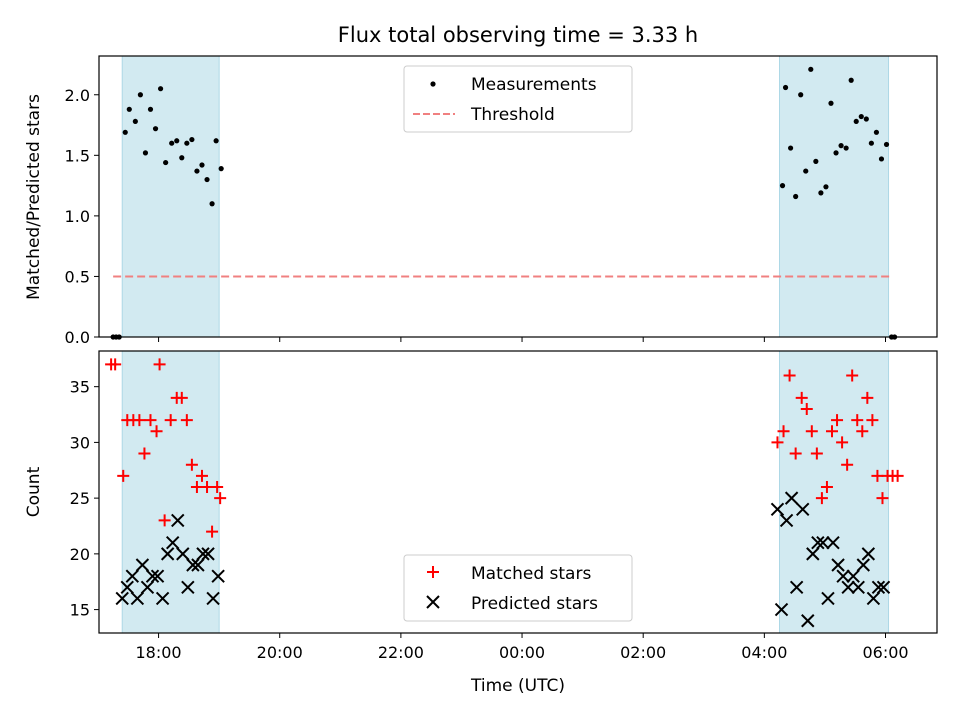  What do you see at coordinates (77, 216) in the screenshot?
I see `y-tick-label: 1.0` at bounding box center [77, 216].